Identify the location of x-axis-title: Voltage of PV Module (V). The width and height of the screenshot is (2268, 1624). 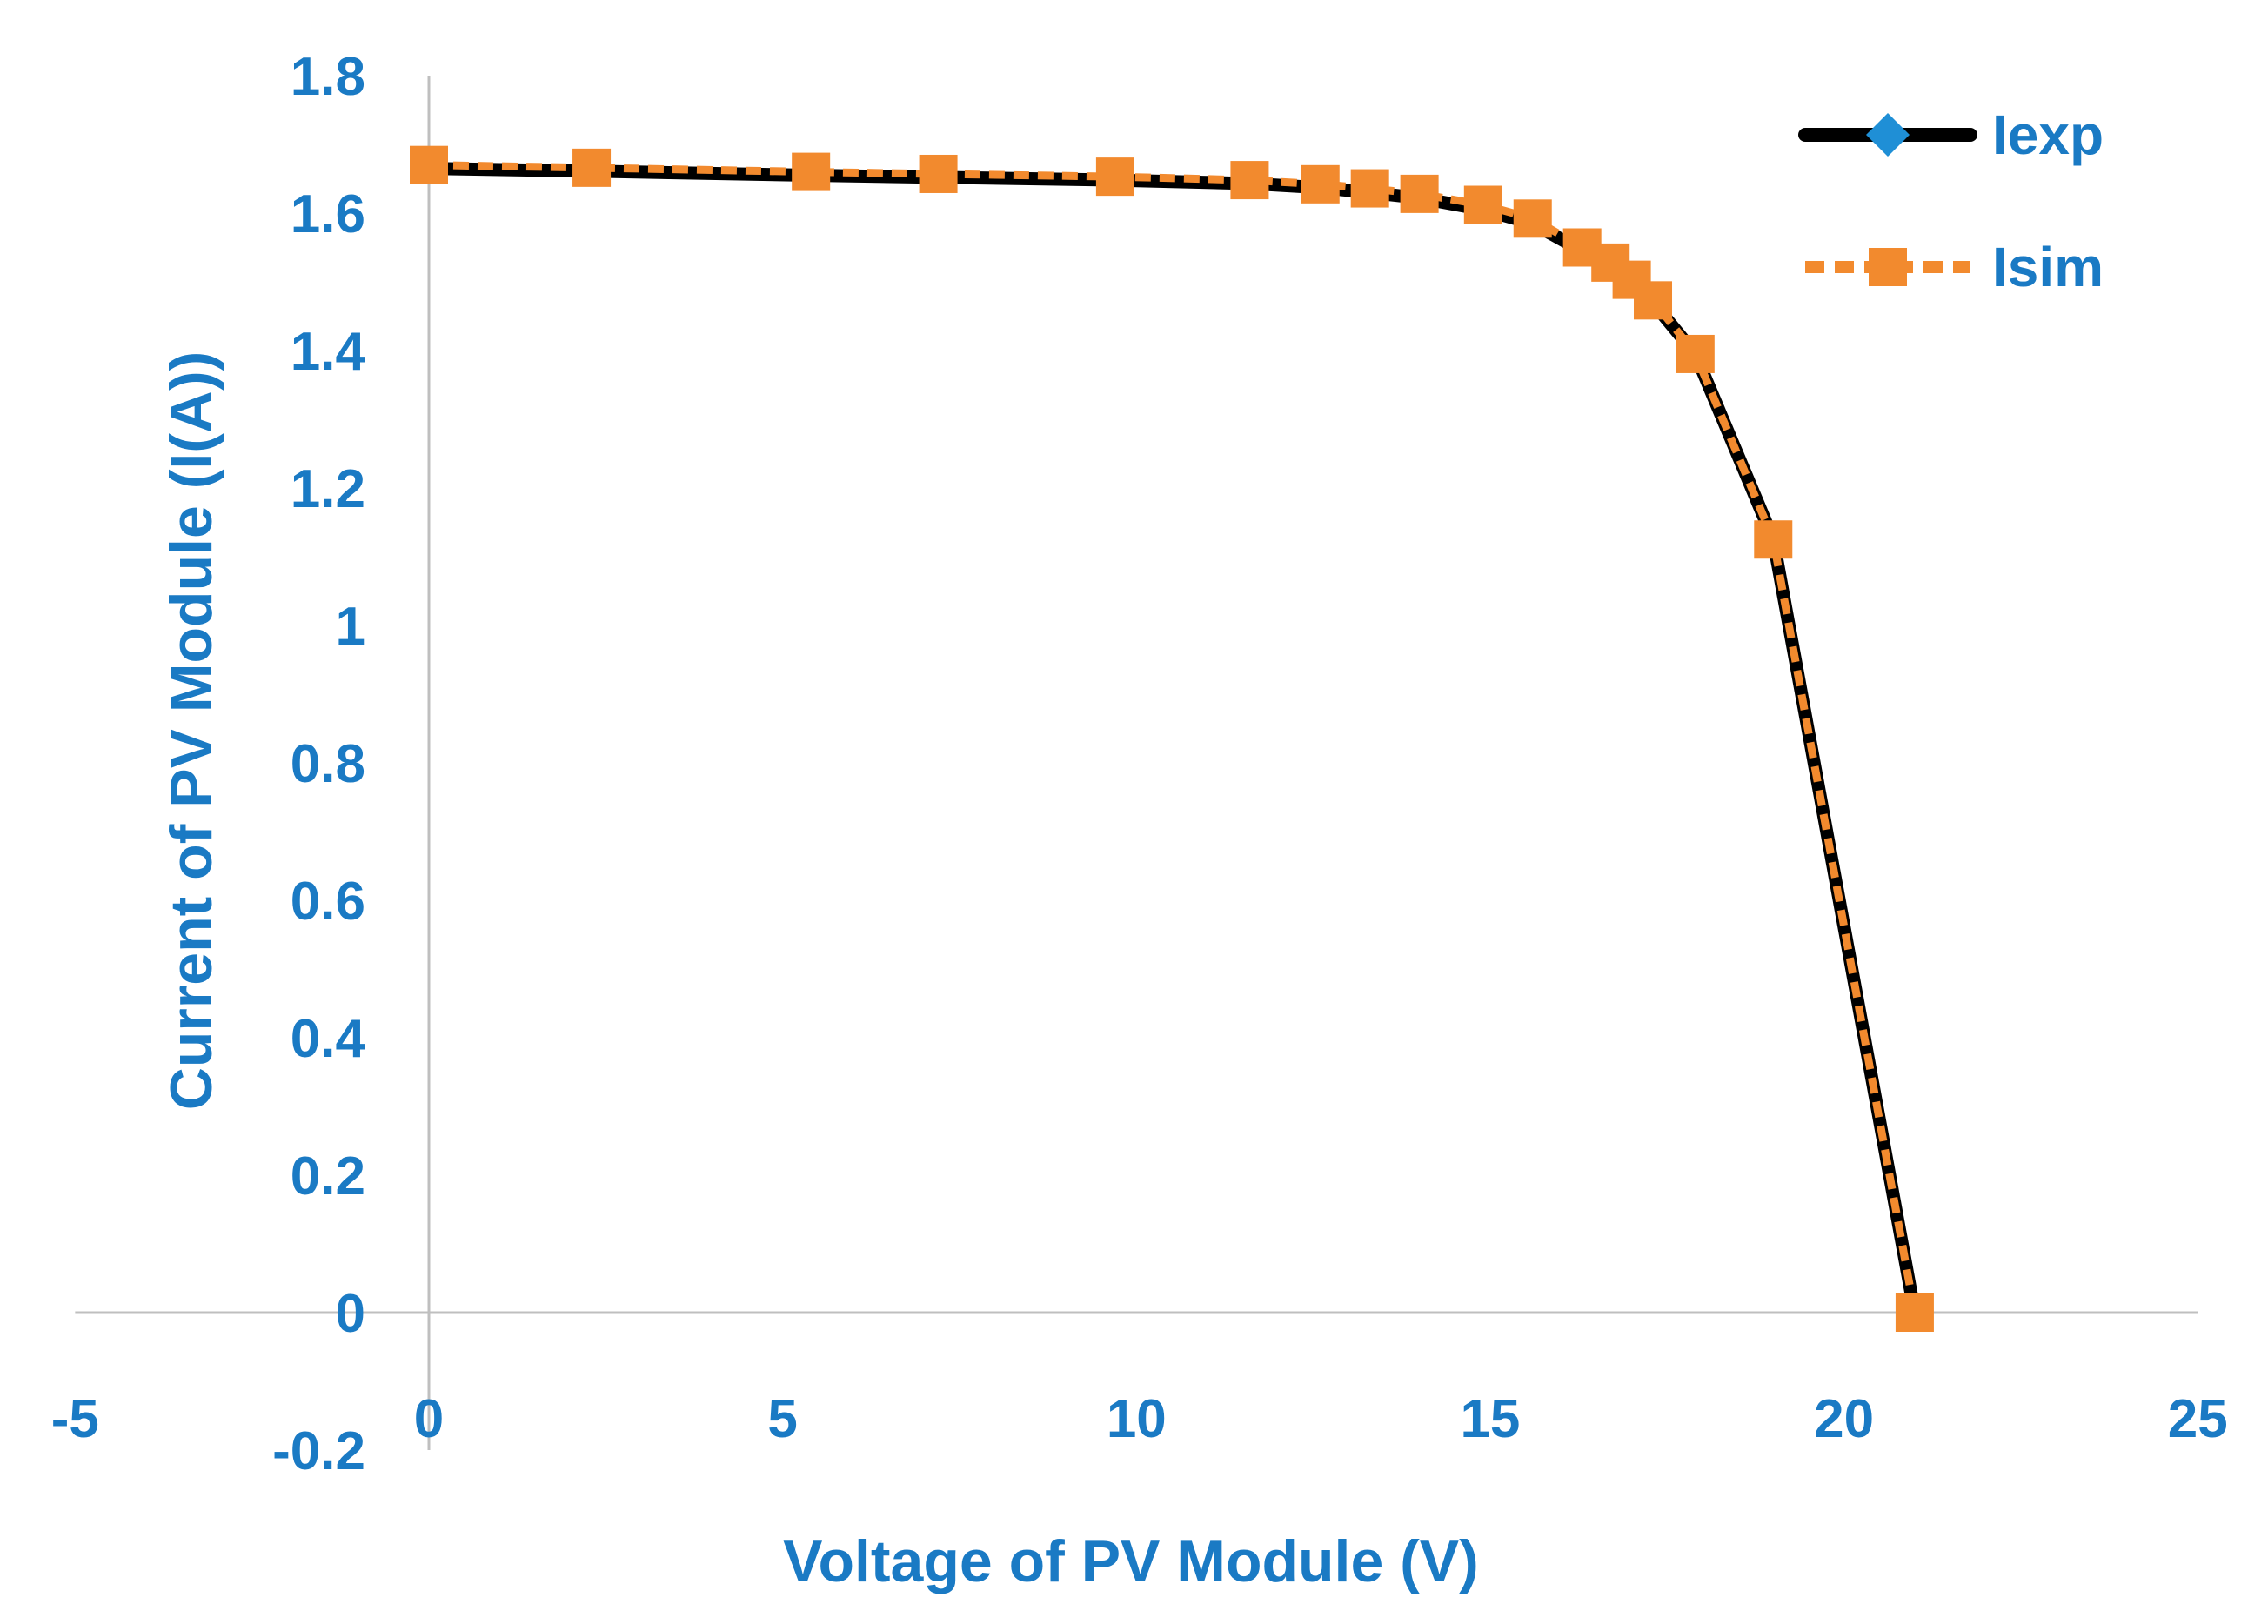
(1131, 1561).